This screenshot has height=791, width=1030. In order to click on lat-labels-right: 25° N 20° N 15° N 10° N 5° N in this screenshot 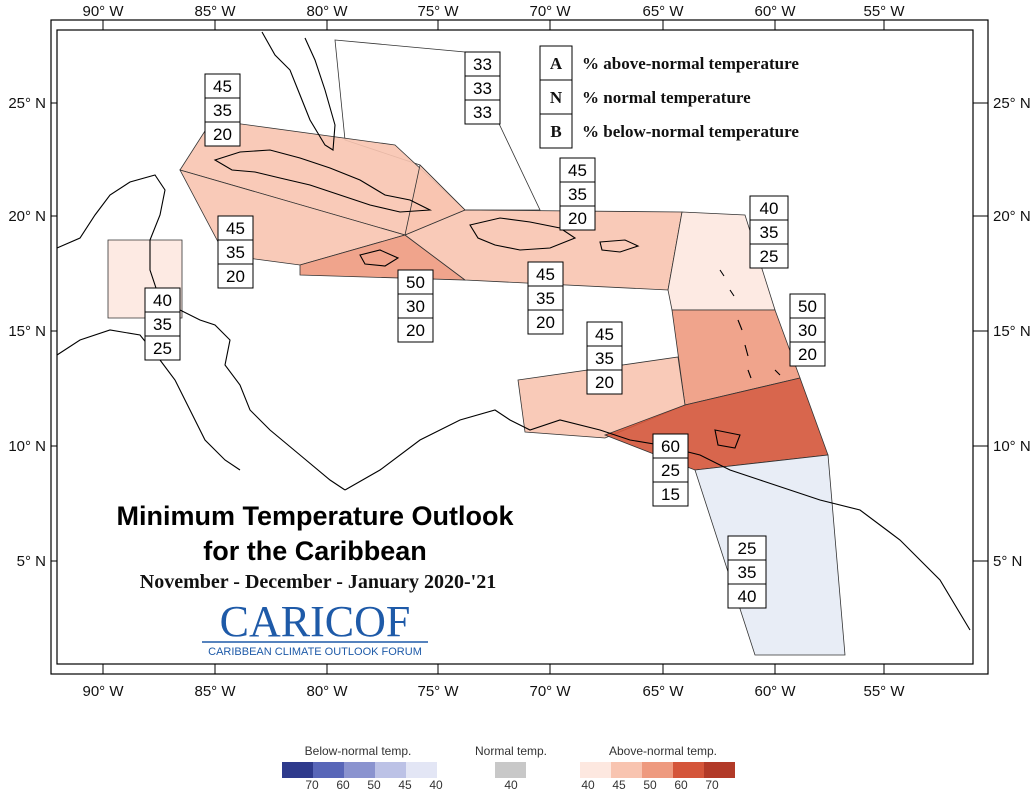, I will do `click(1011, 332)`.